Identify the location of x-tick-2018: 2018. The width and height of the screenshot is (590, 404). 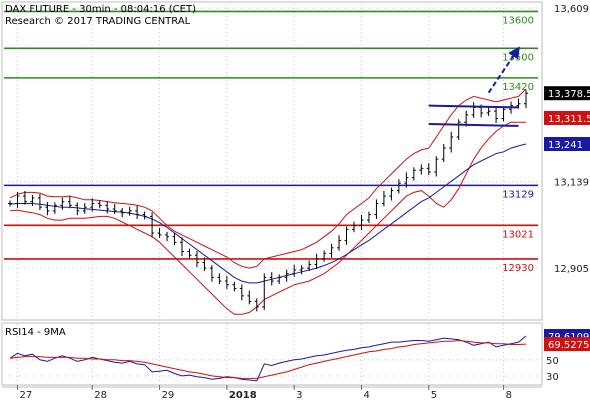
(243, 395).